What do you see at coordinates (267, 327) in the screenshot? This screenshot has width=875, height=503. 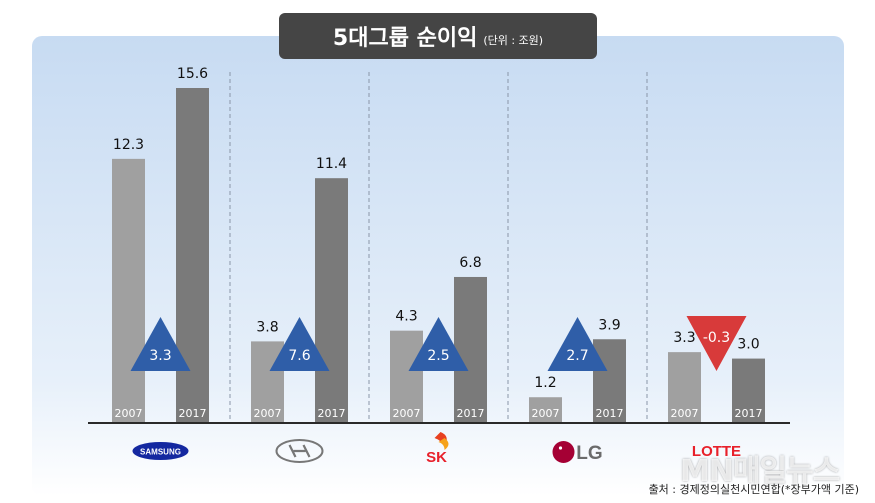 I see `value-label-2007: 3.8` at bounding box center [267, 327].